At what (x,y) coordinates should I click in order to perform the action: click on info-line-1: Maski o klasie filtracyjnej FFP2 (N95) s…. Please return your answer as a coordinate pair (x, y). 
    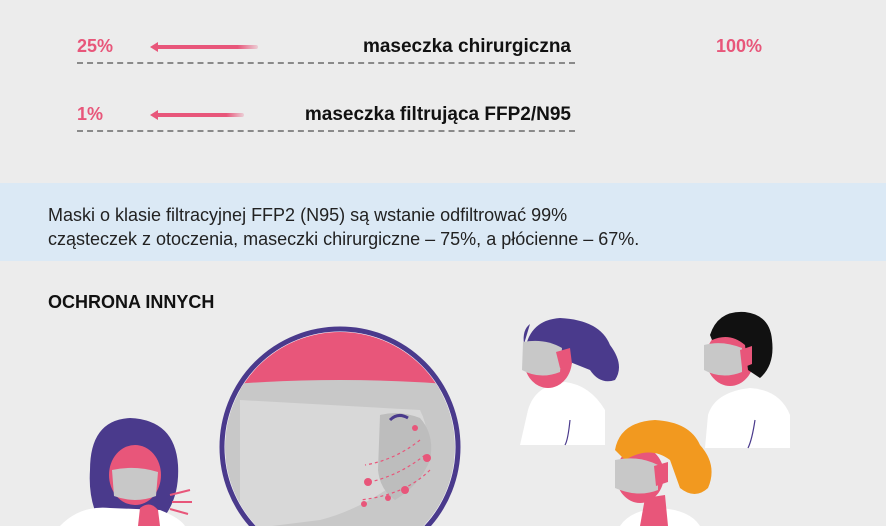
    Looking at the image, I should click on (308, 215).